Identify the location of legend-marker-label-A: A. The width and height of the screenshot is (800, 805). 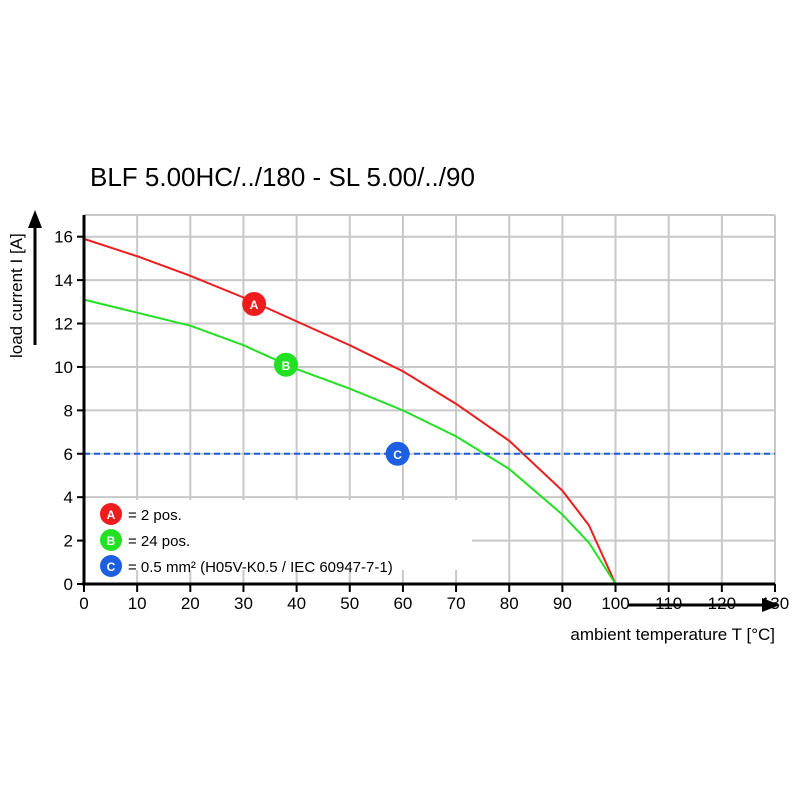
(111, 515).